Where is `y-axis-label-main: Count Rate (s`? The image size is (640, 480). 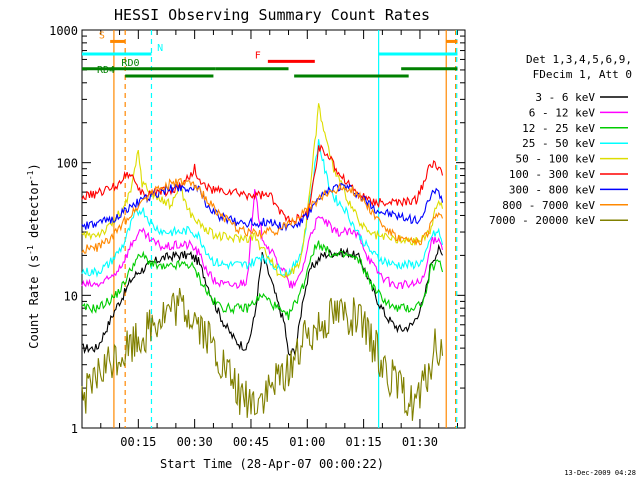 y-axis-label-main: Count Rate (s is located at coordinates (34, 302).